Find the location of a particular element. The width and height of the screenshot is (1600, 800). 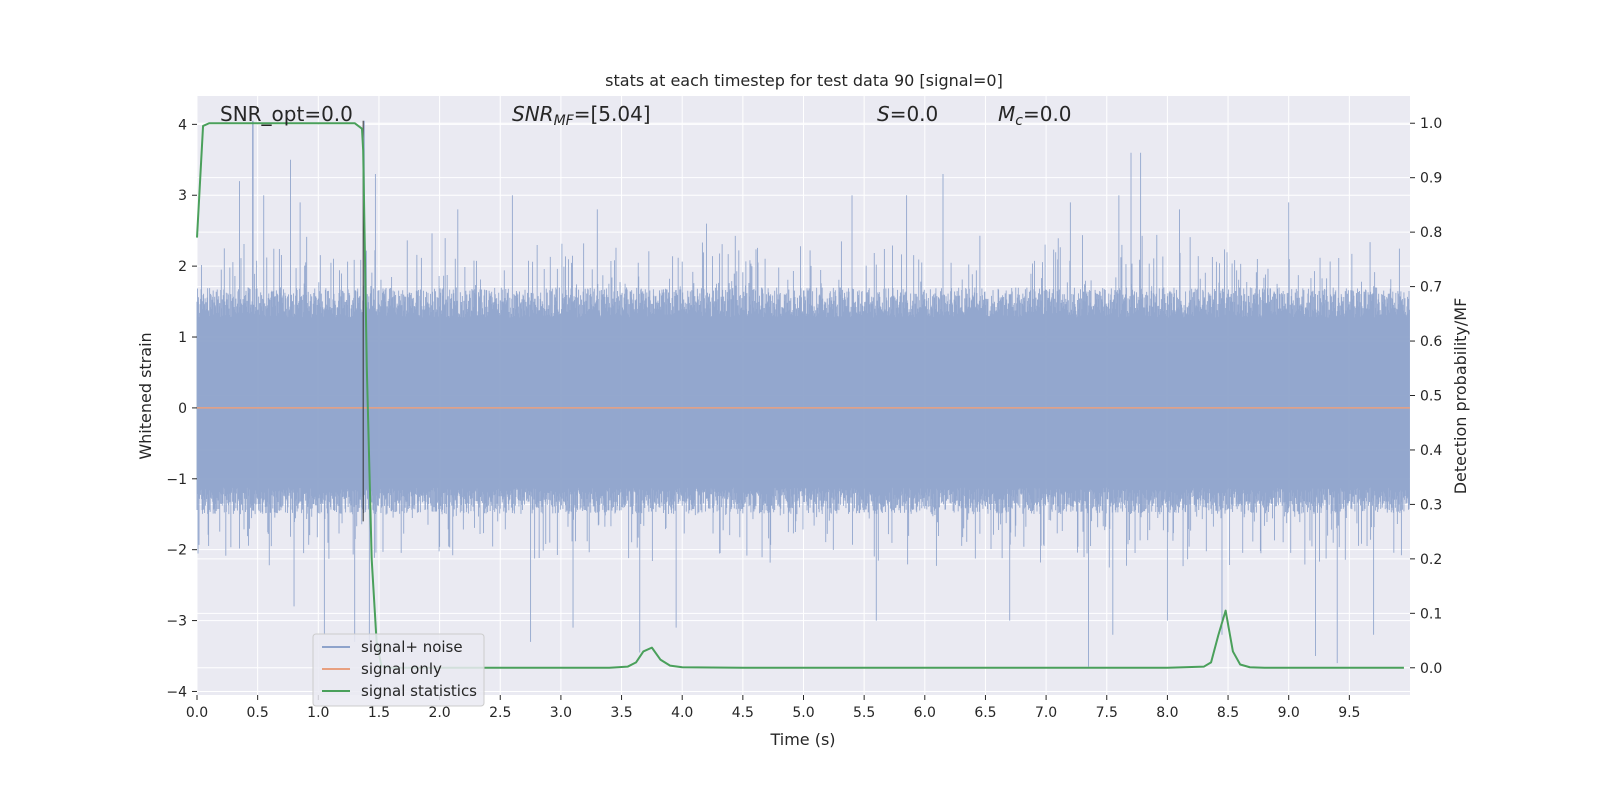

x-tick-label-18: 9.0 is located at coordinates (1289, 713).